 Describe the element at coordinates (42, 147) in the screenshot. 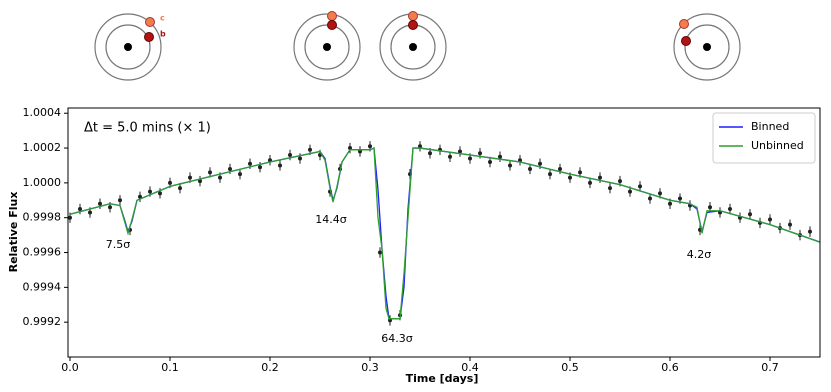

I see `y-tick-label: 1.0002` at that location.